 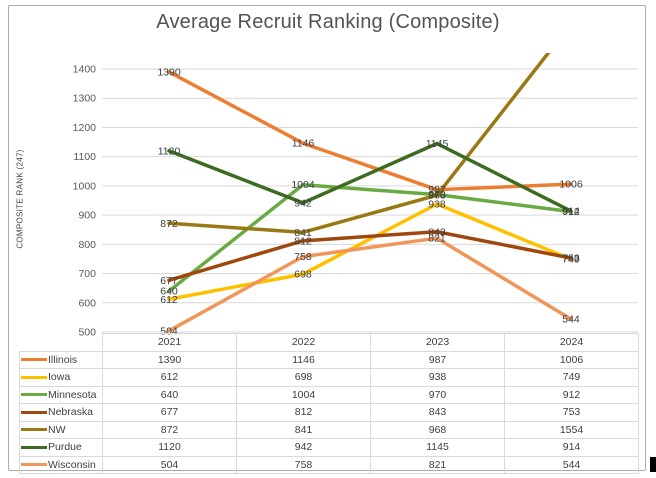 What do you see at coordinates (303, 412) in the screenshot?
I see `value-cell: 812` at bounding box center [303, 412].